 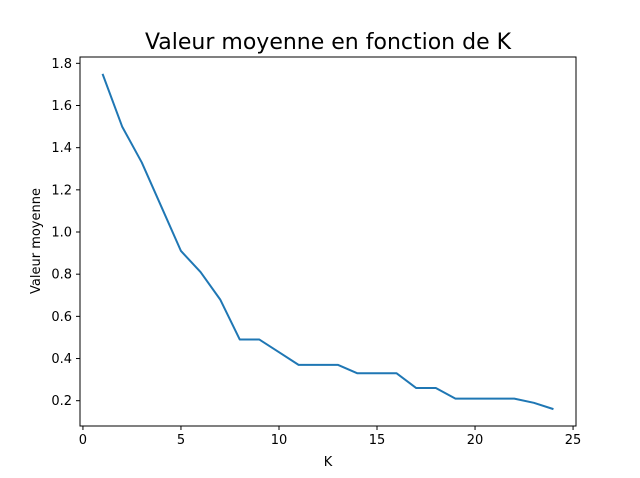 What do you see at coordinates (61, 64) in the screenshot?
I see `y-tick-label: 1.8` at bounding box center [61, 64].